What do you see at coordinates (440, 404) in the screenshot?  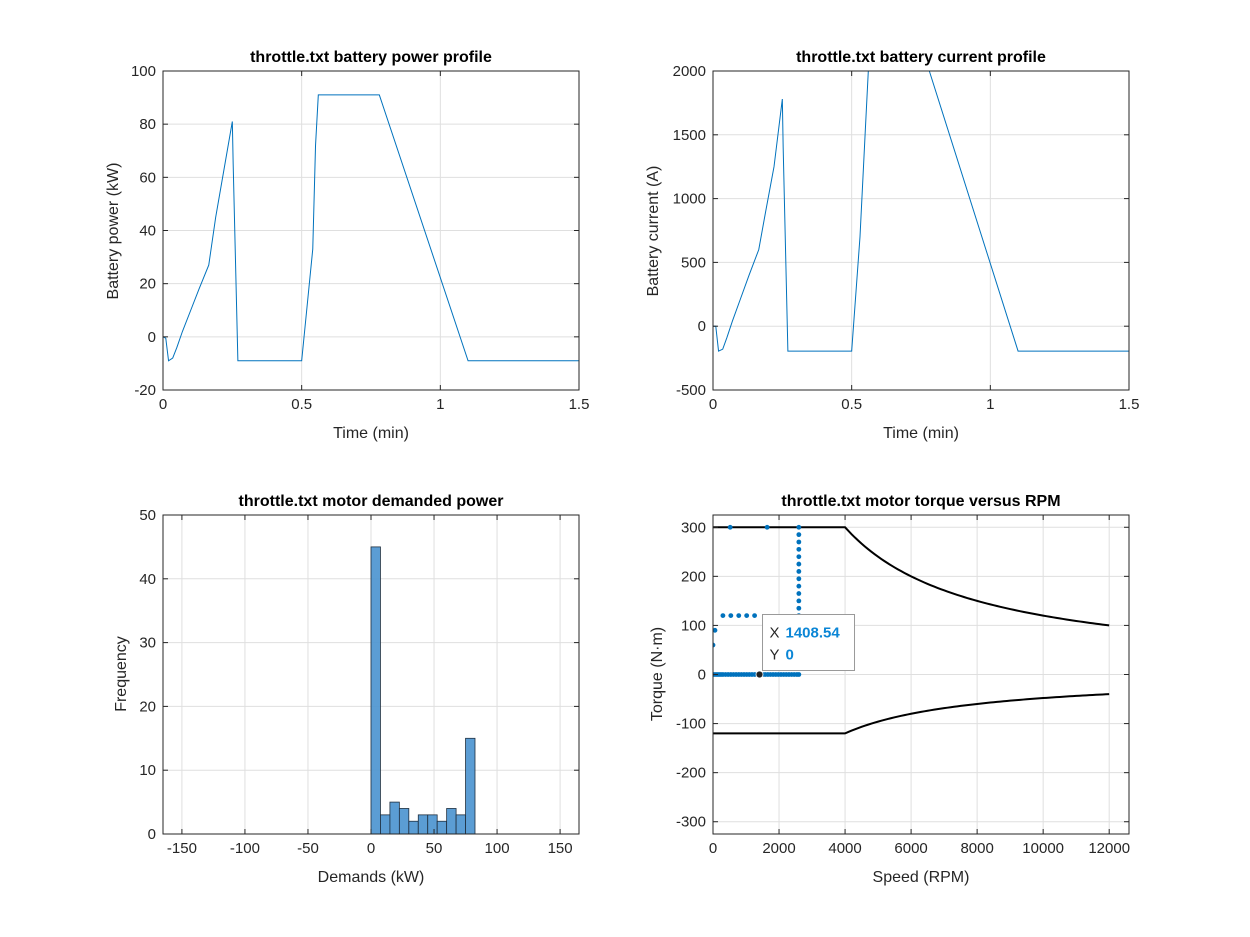 I see `x-tick-label: 1` at bounding box center [440, 404].